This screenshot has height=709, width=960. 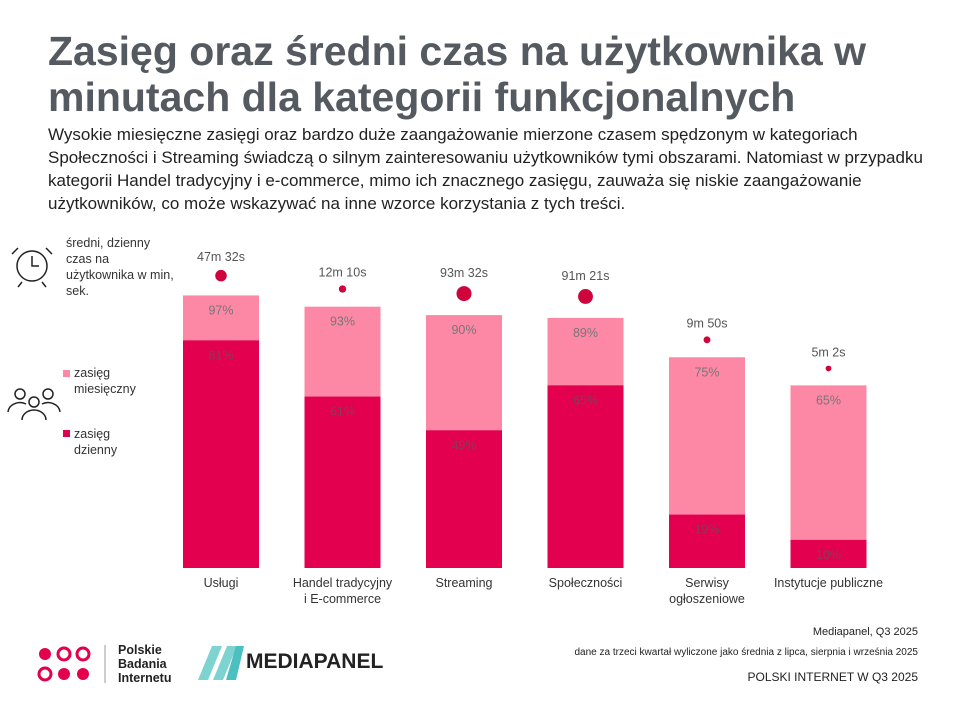 I want to click on category-label: Społeczności, so click(x=586, y=583).